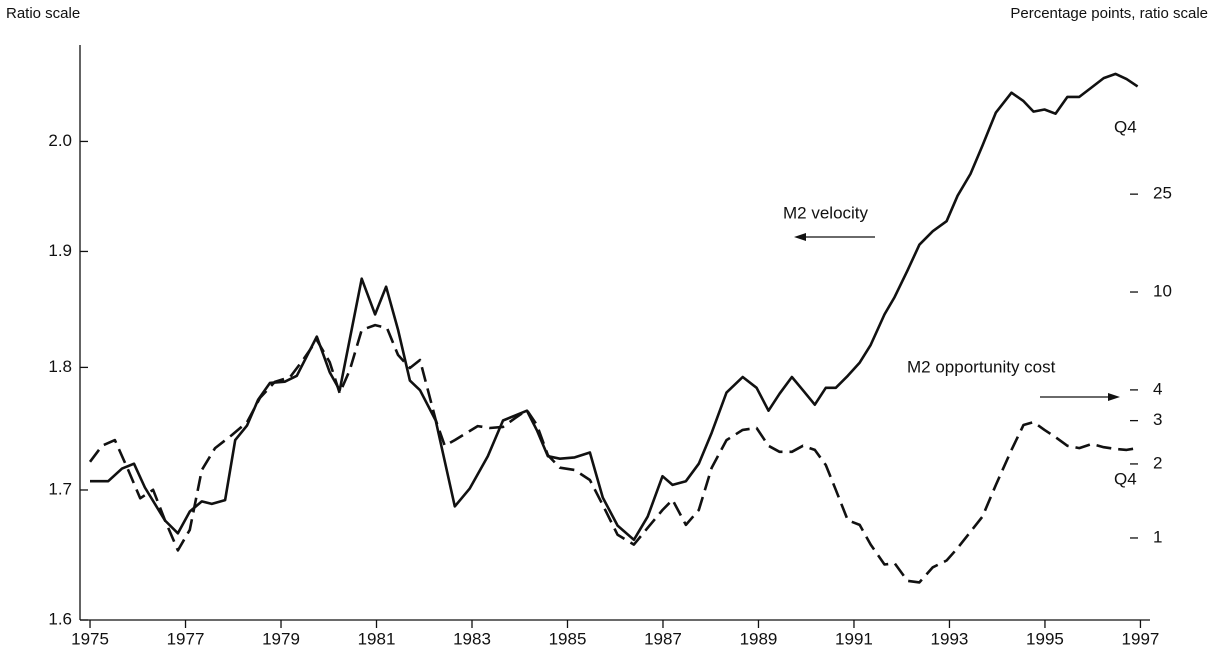 This screenshot has height=652, width=1214. What do you see at coordinates (854, 638) in the screenshot?
I see `x-tick-label: 1991` at bounding box center [854, 638].